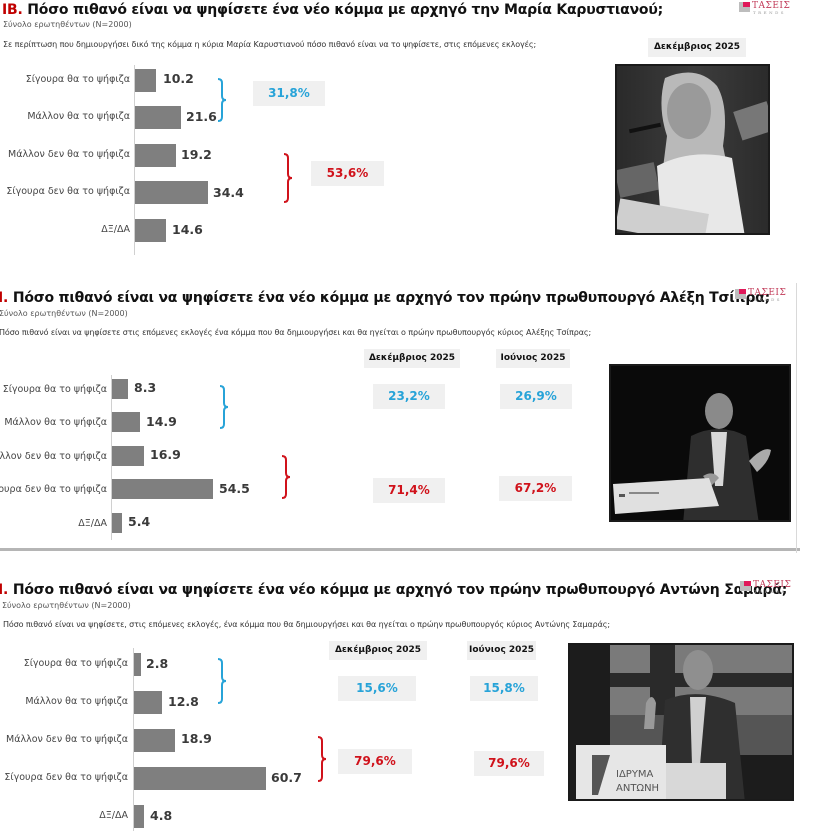 This screenshot has height=837, width=816. I want to click on bar-value: 14.9, so click(161, 421).